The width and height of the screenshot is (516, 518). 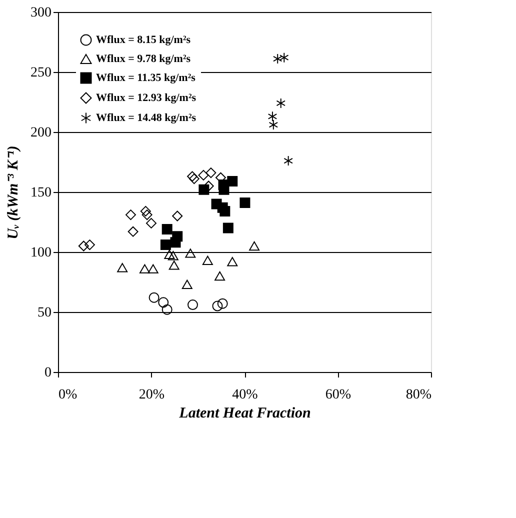 What do you see at coordinates (48, 373) in the screenshot?
I see `y-tick-label: 0` at bounding box center [48, 373].